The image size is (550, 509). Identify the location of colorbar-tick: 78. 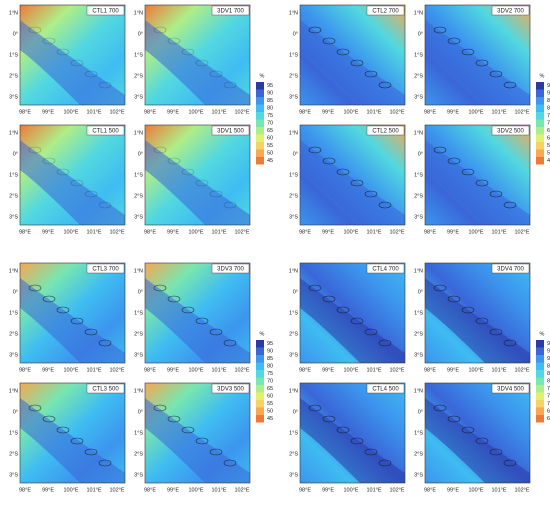
(548, 389).